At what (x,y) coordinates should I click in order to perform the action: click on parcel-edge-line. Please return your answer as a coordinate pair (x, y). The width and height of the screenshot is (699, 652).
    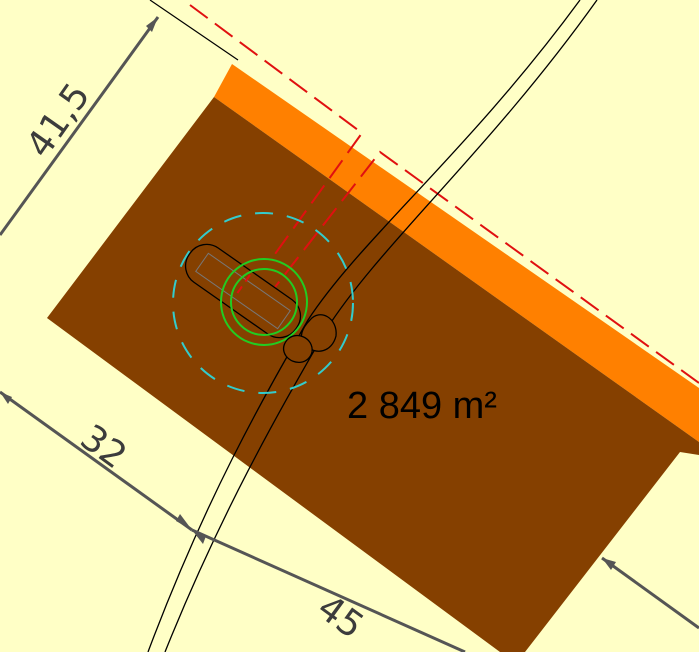
    Looking at the image, I should click on (194, 30).